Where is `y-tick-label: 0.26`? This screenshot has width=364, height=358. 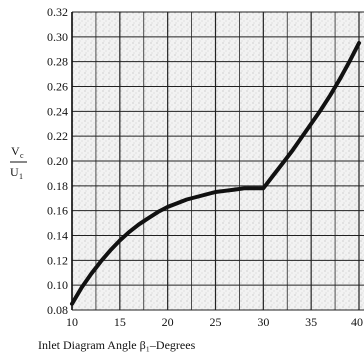 y-tick-label: 0.26 is located at coordinates (57, 87).